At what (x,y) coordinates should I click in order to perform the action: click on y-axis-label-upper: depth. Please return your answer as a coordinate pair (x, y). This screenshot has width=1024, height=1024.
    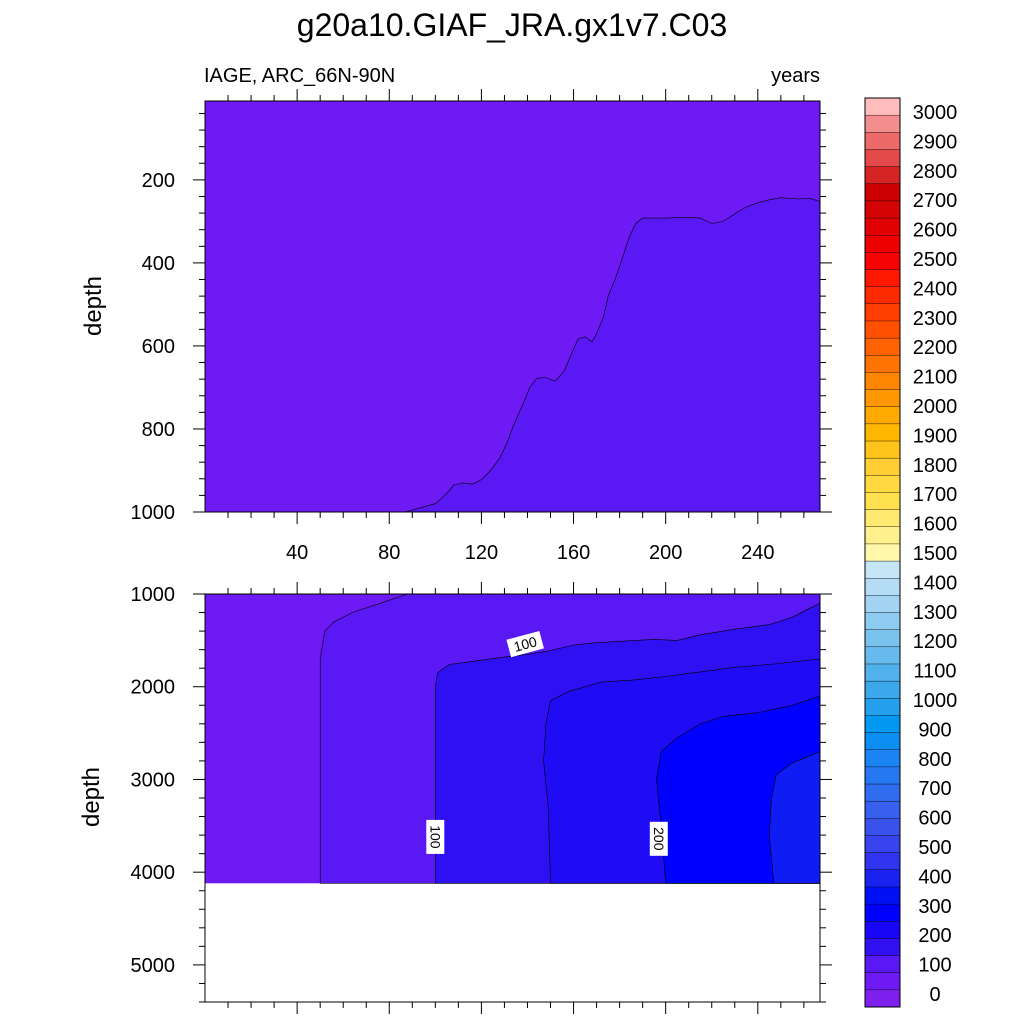
    Looking at the image, I should click on (93, 306).